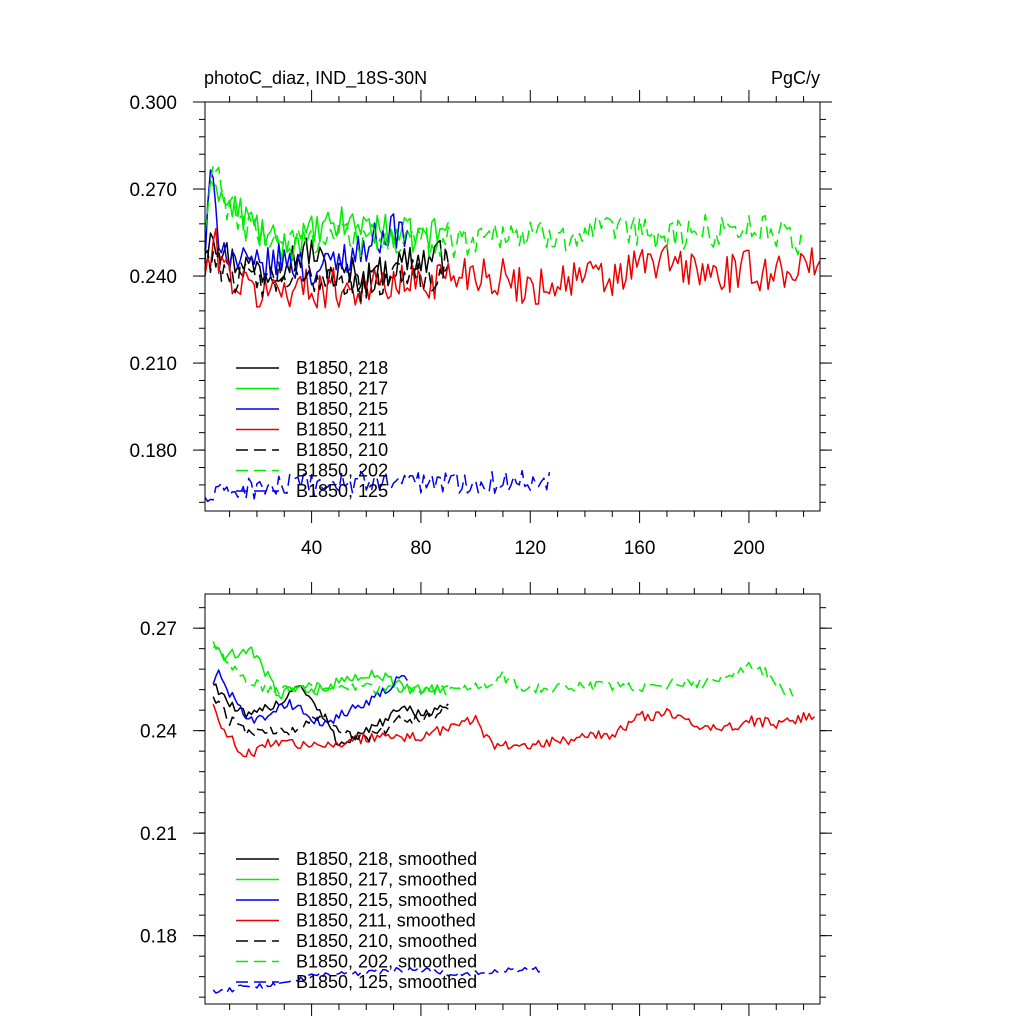 The height and width of the screenshot is (1024, 1024). Describe the element at coordinates (386, 921) in the screenshot. I see `legend-label-4: B1850, 211, smoothed` at that location.